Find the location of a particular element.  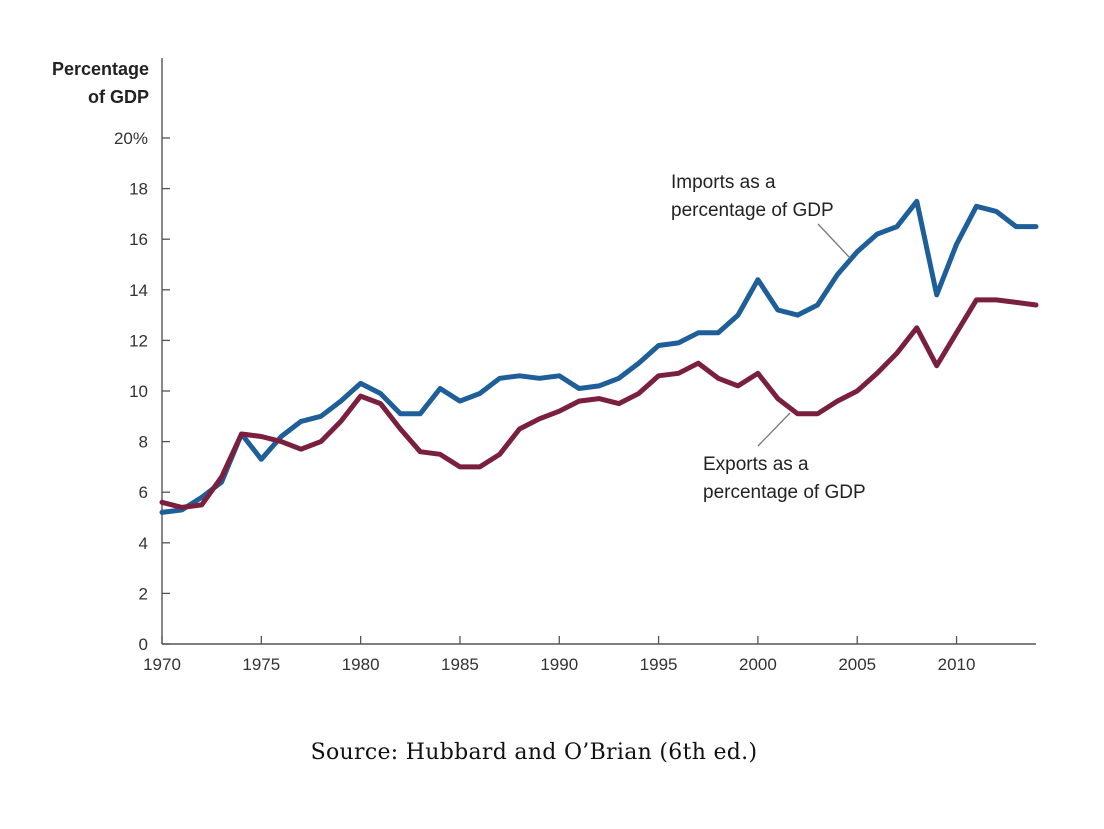

y-tick-label: 10 is located at coordinates (138, 391).